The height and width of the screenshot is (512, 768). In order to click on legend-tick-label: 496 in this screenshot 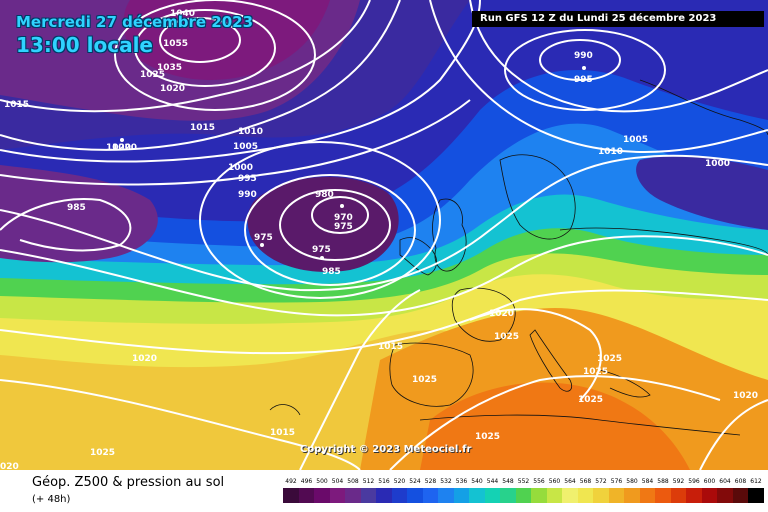, I will do `click(306, 481)`.